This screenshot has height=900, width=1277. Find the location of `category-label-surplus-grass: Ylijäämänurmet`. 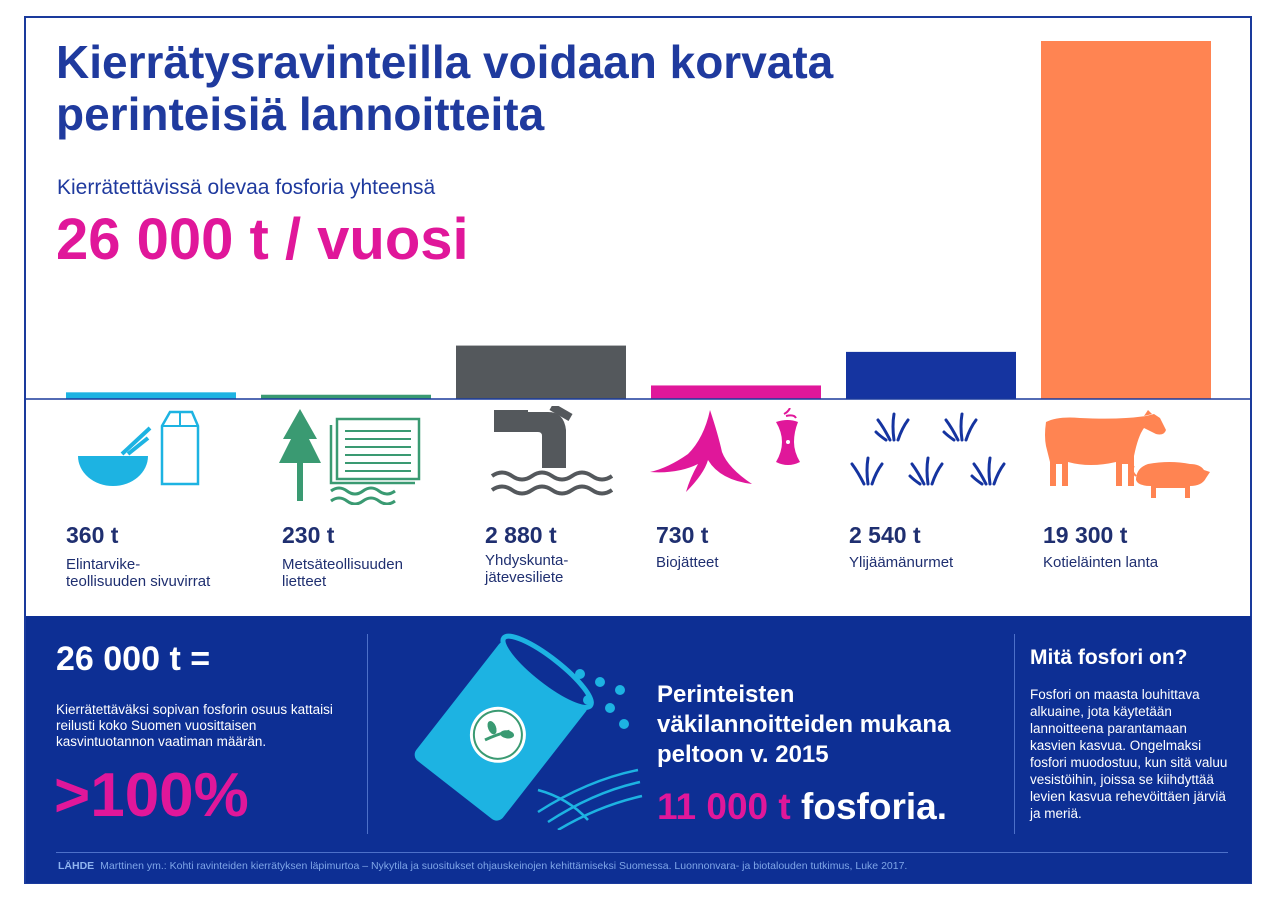

category-label-surplus-grass: Ylijäämänurmet is located at coordinates (901, 562).